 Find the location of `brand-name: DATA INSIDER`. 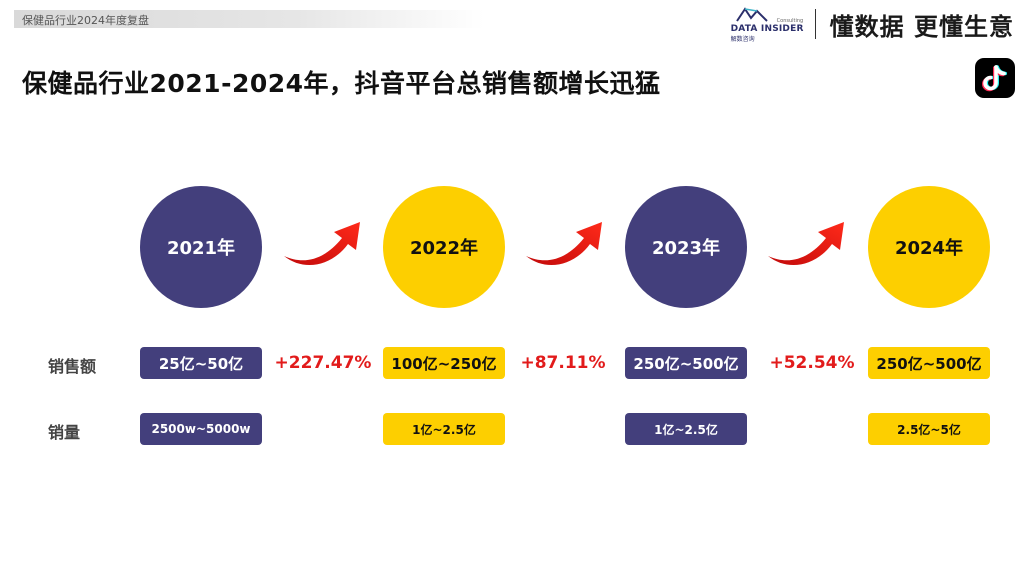

brand-name: DATA INSIDER is located at coordinates (767, 29).